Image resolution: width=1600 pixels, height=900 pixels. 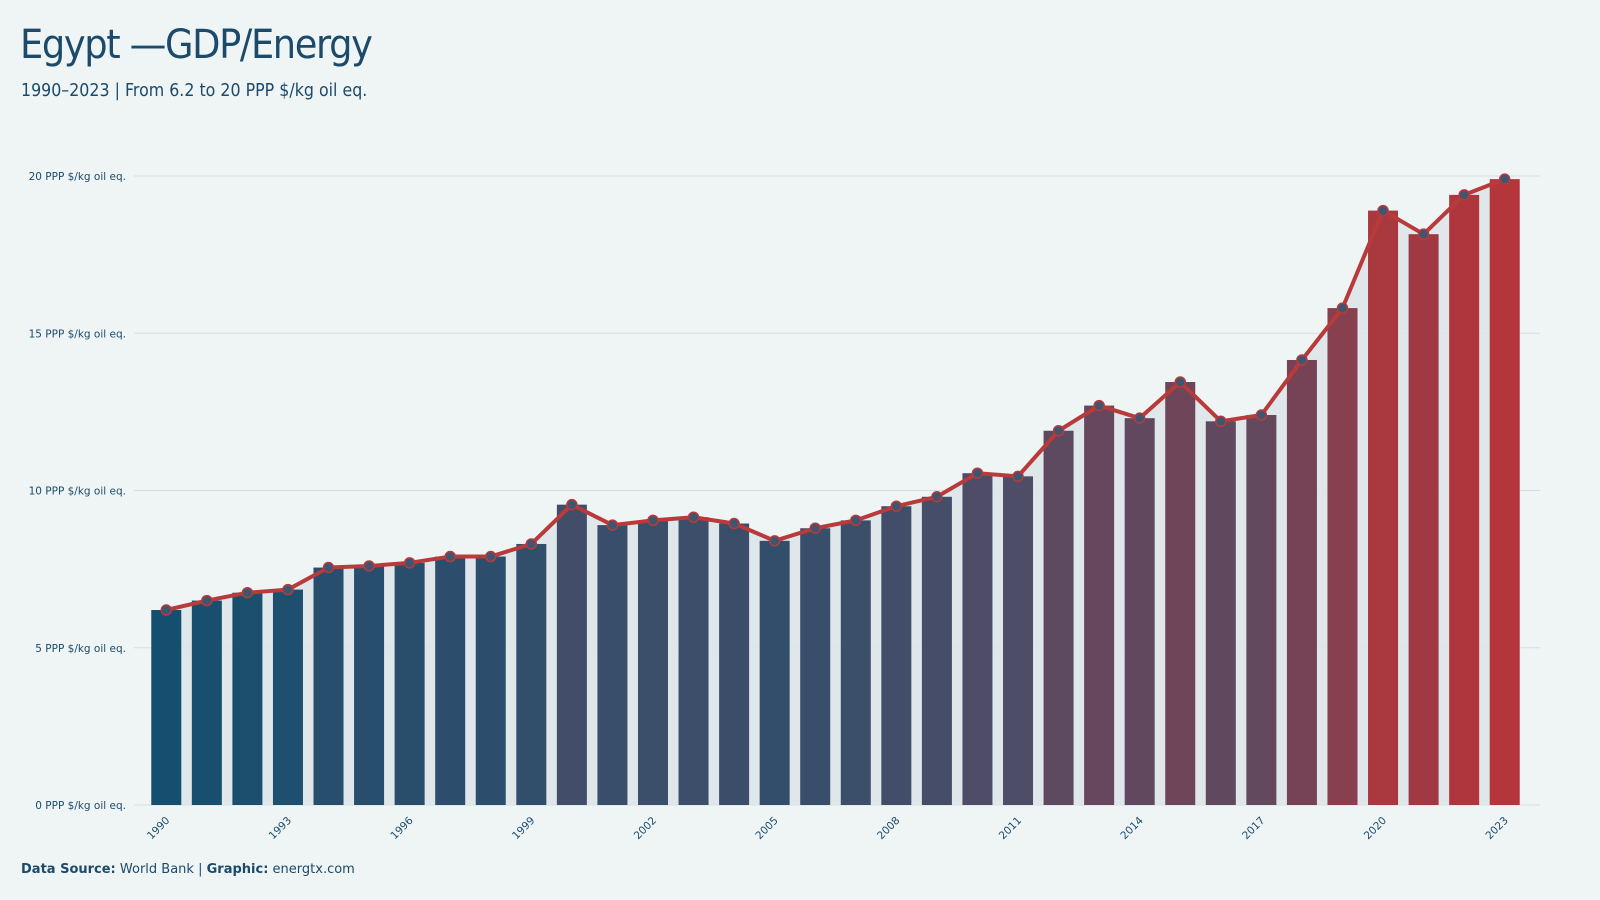 I want to click on x-tick-label: 2020, so click(x=1375, y=828).